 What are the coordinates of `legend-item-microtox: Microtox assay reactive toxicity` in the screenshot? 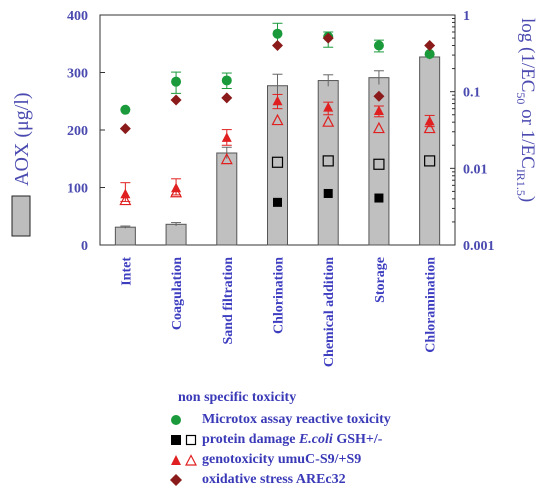 It's located at (355, 420).